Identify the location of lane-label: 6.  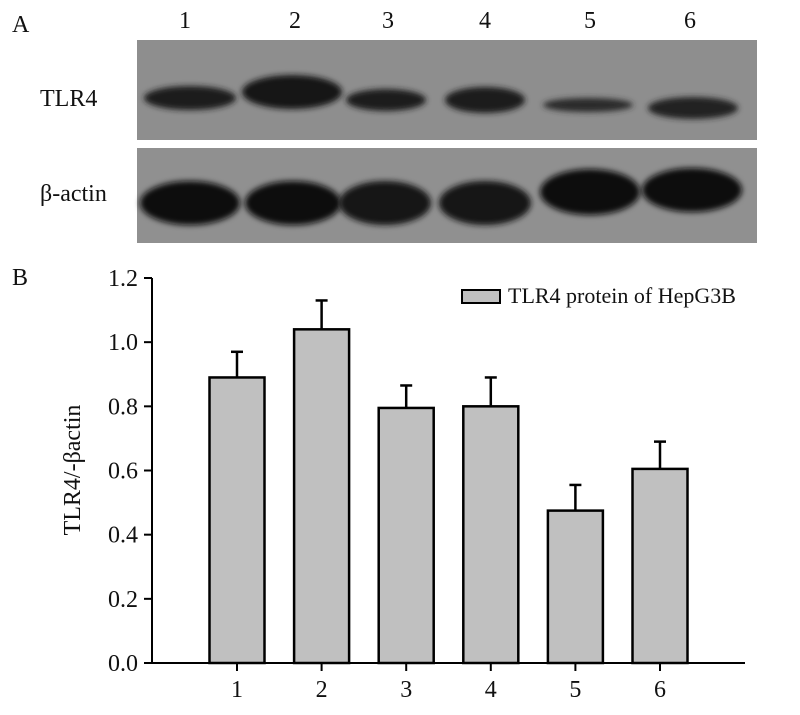
(690, 21).